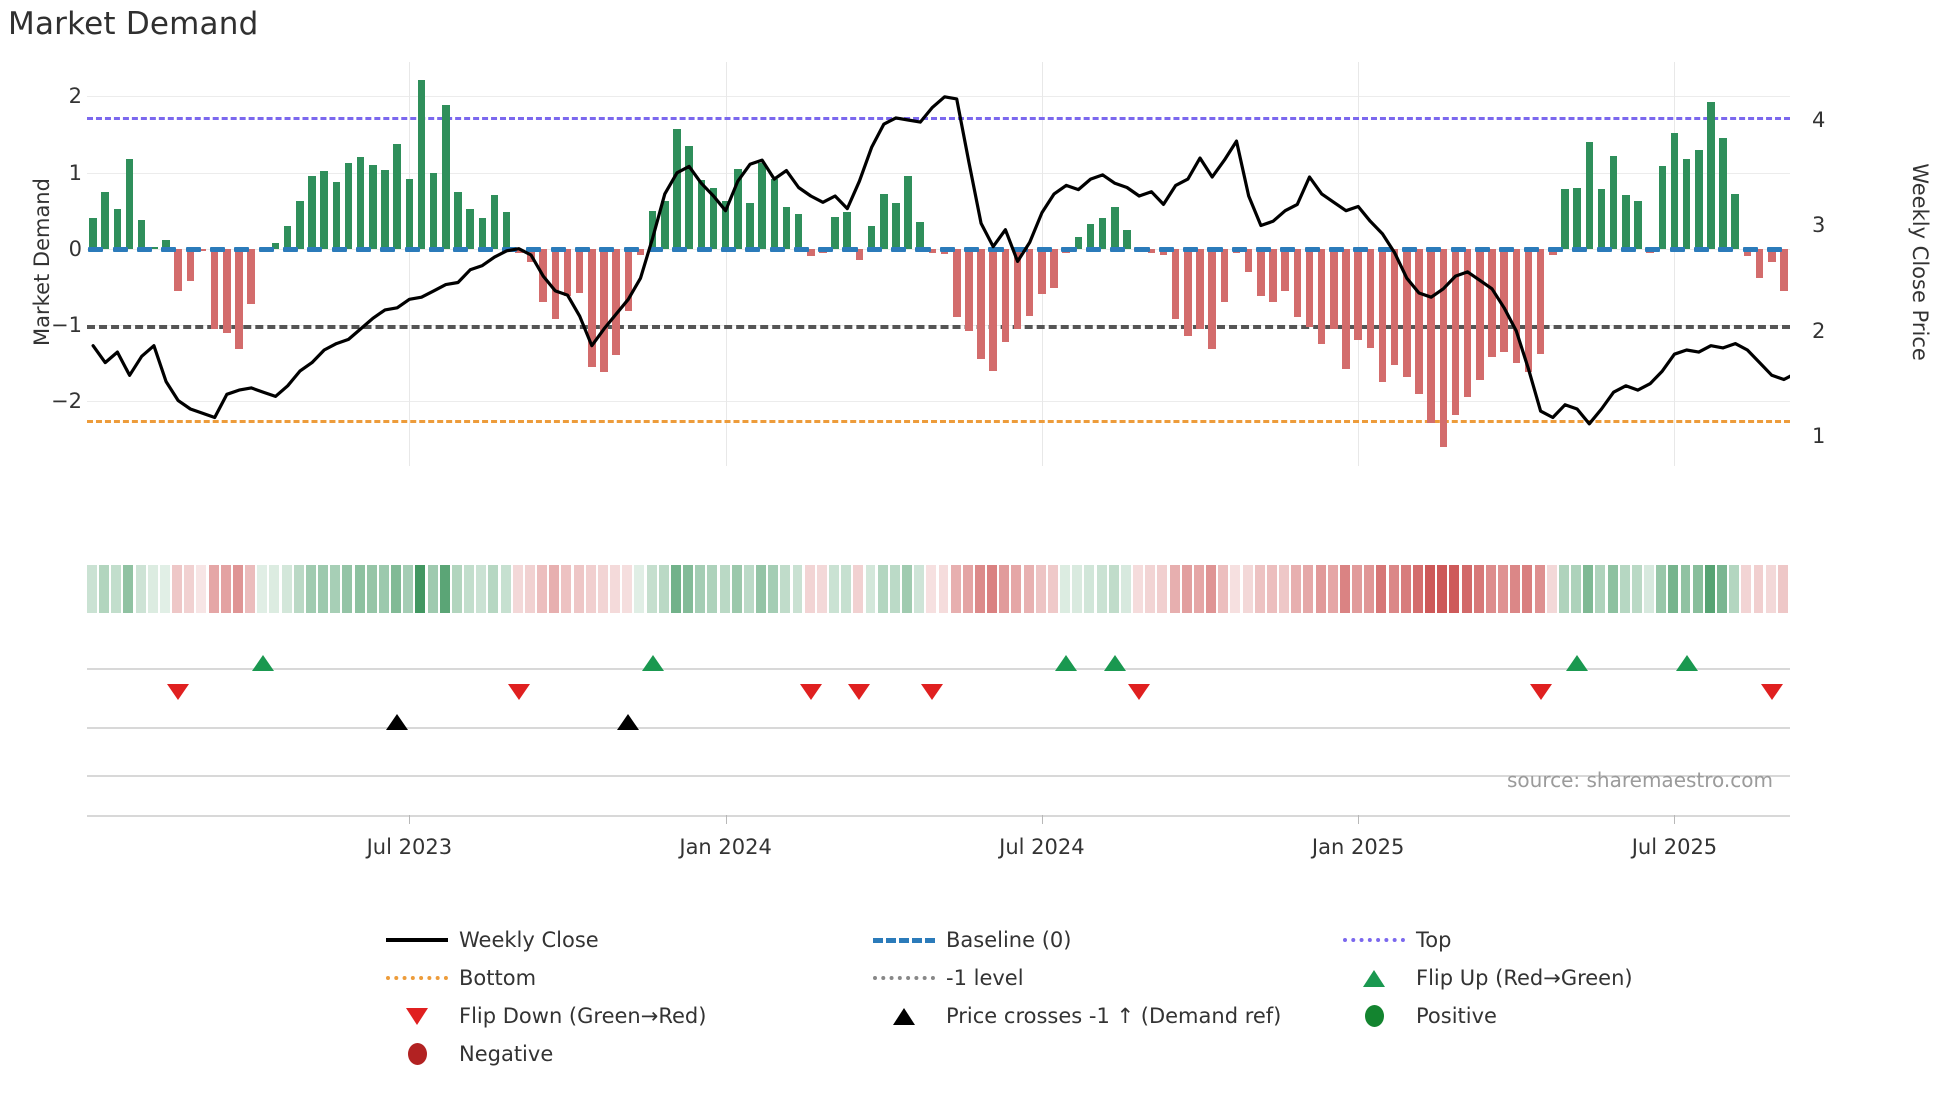  What do you see at coordinates (1487, 978) in the screenshot?
I see `legend-flip-up: Flip Up (Red→Green)` at bounding box center [1487, 978].